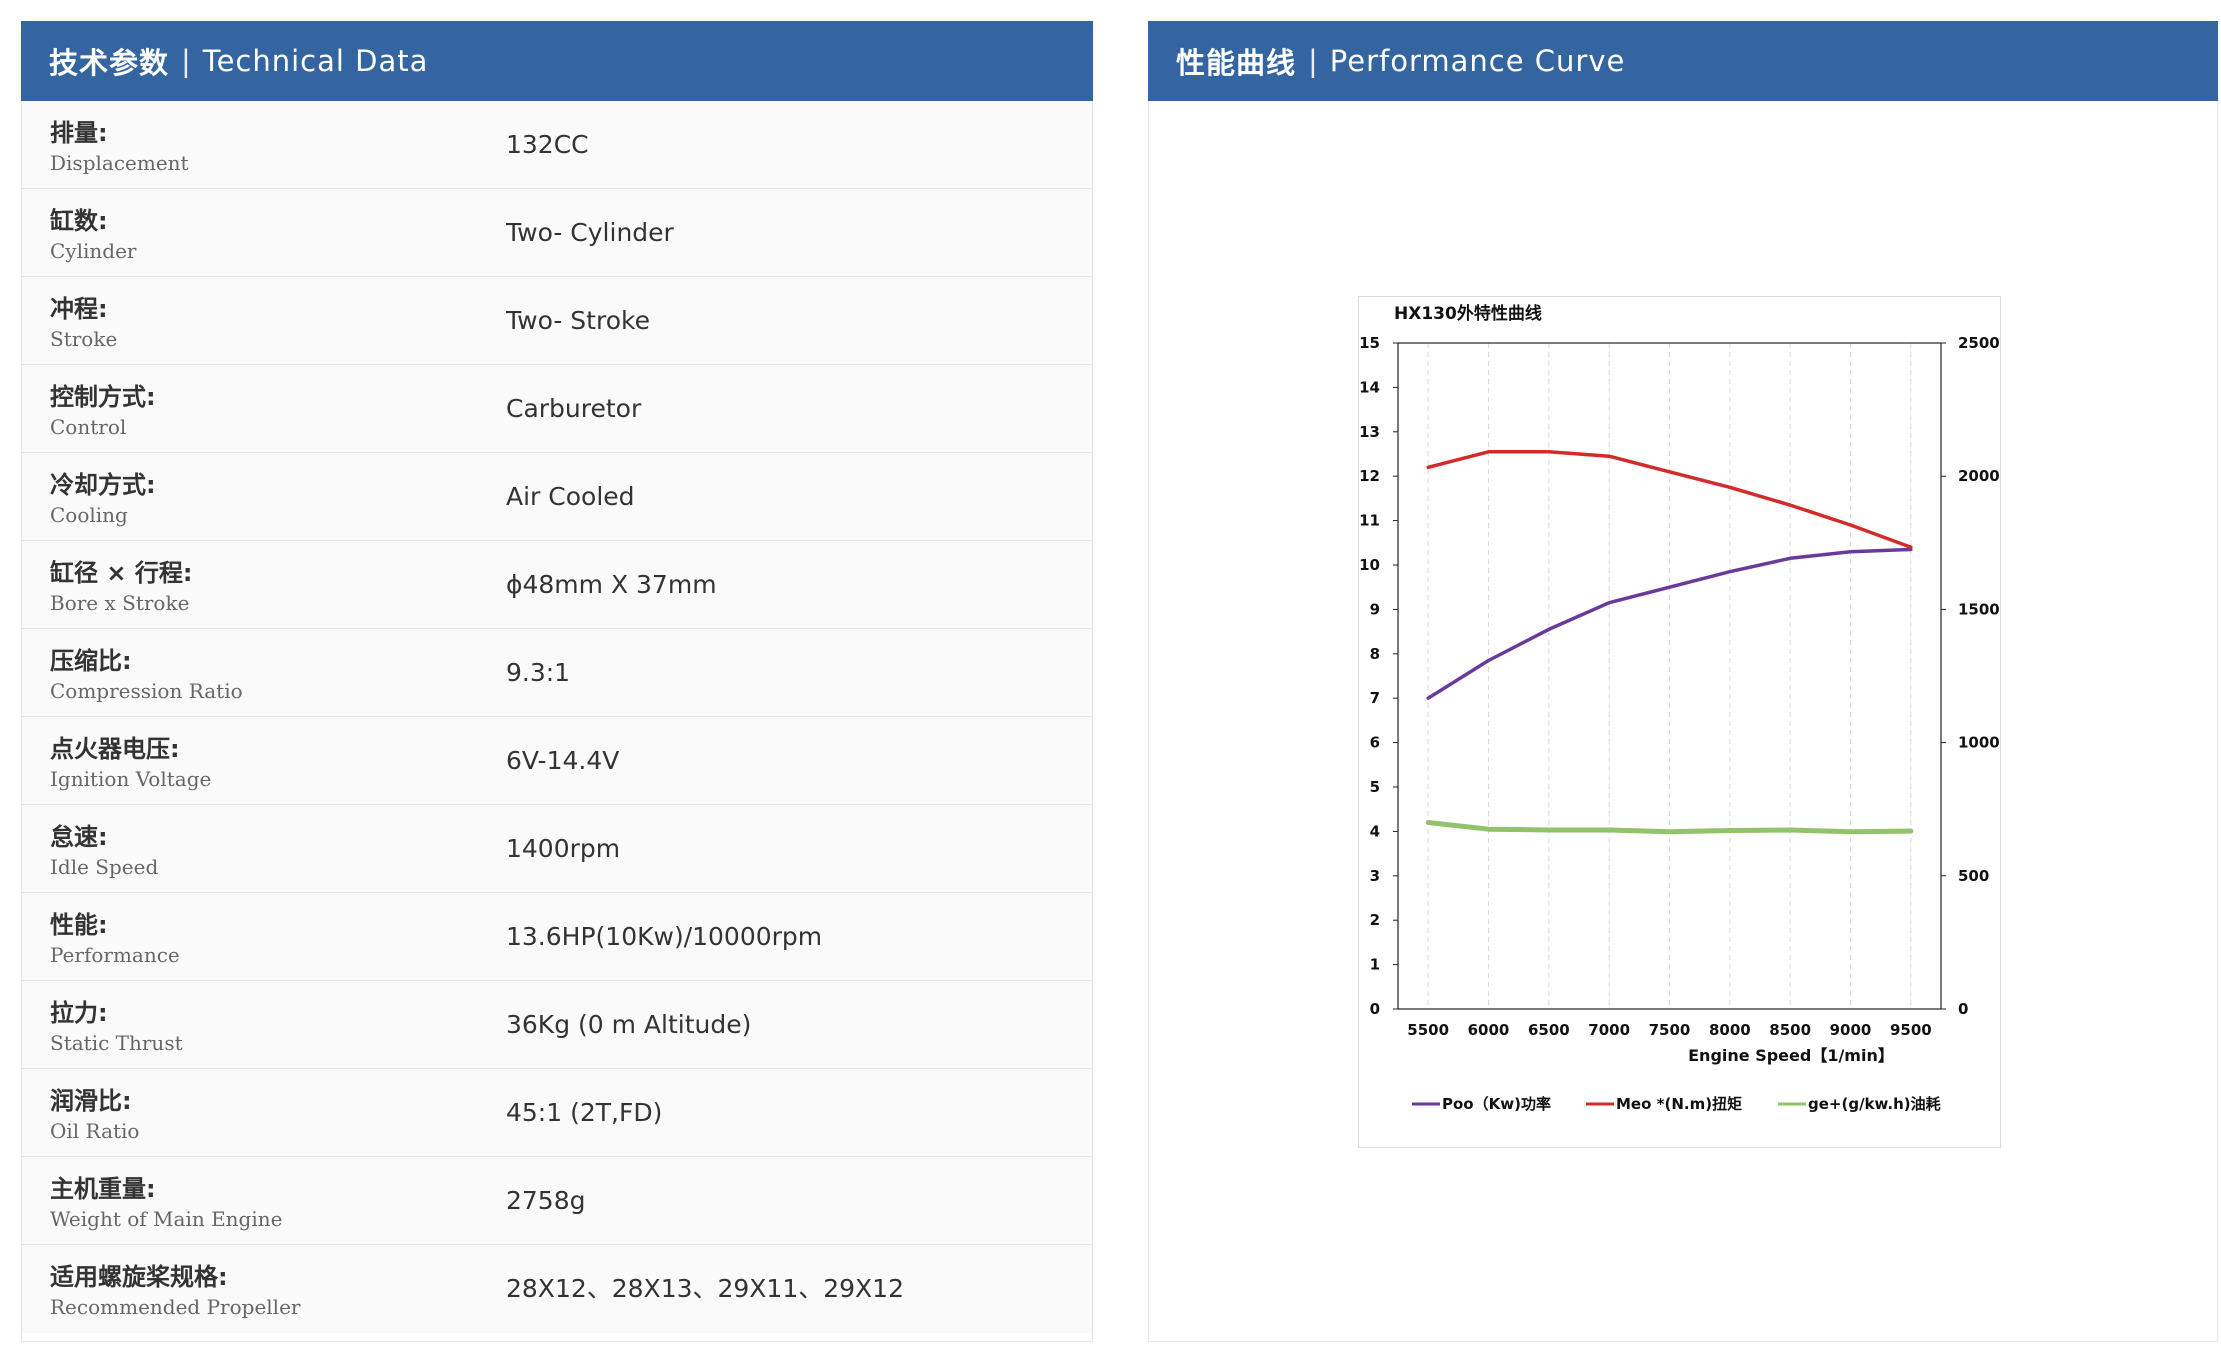 The width and height of the screenshot is (2221, 1369). I want to click on y-tick-label: 7, so click(1375, 698).